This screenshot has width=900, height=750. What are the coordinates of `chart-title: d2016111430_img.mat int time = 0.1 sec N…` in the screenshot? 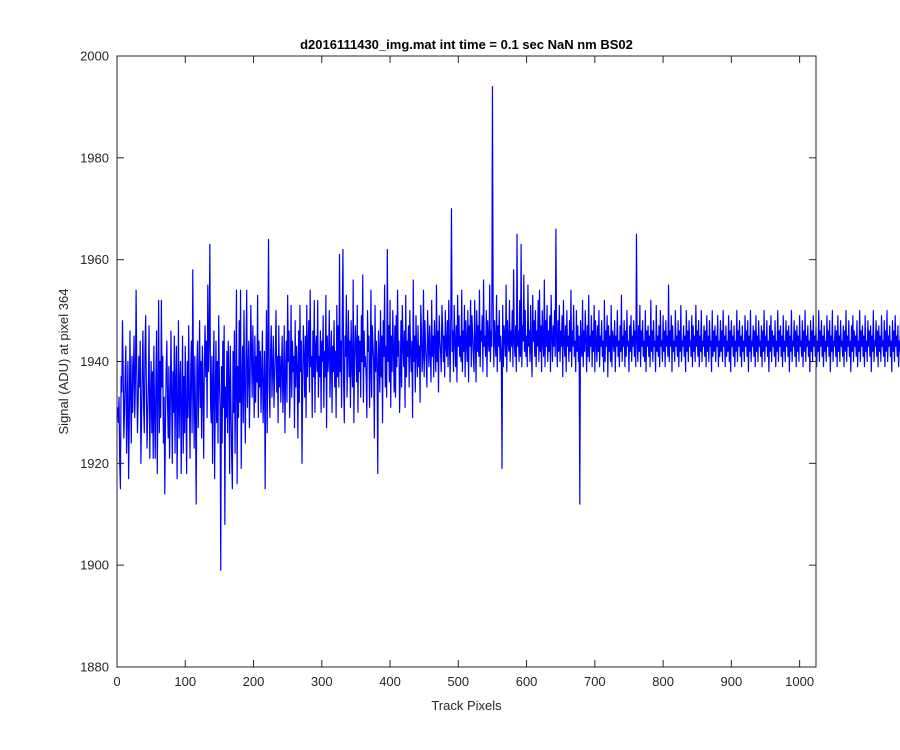 It's located at (466, 44).